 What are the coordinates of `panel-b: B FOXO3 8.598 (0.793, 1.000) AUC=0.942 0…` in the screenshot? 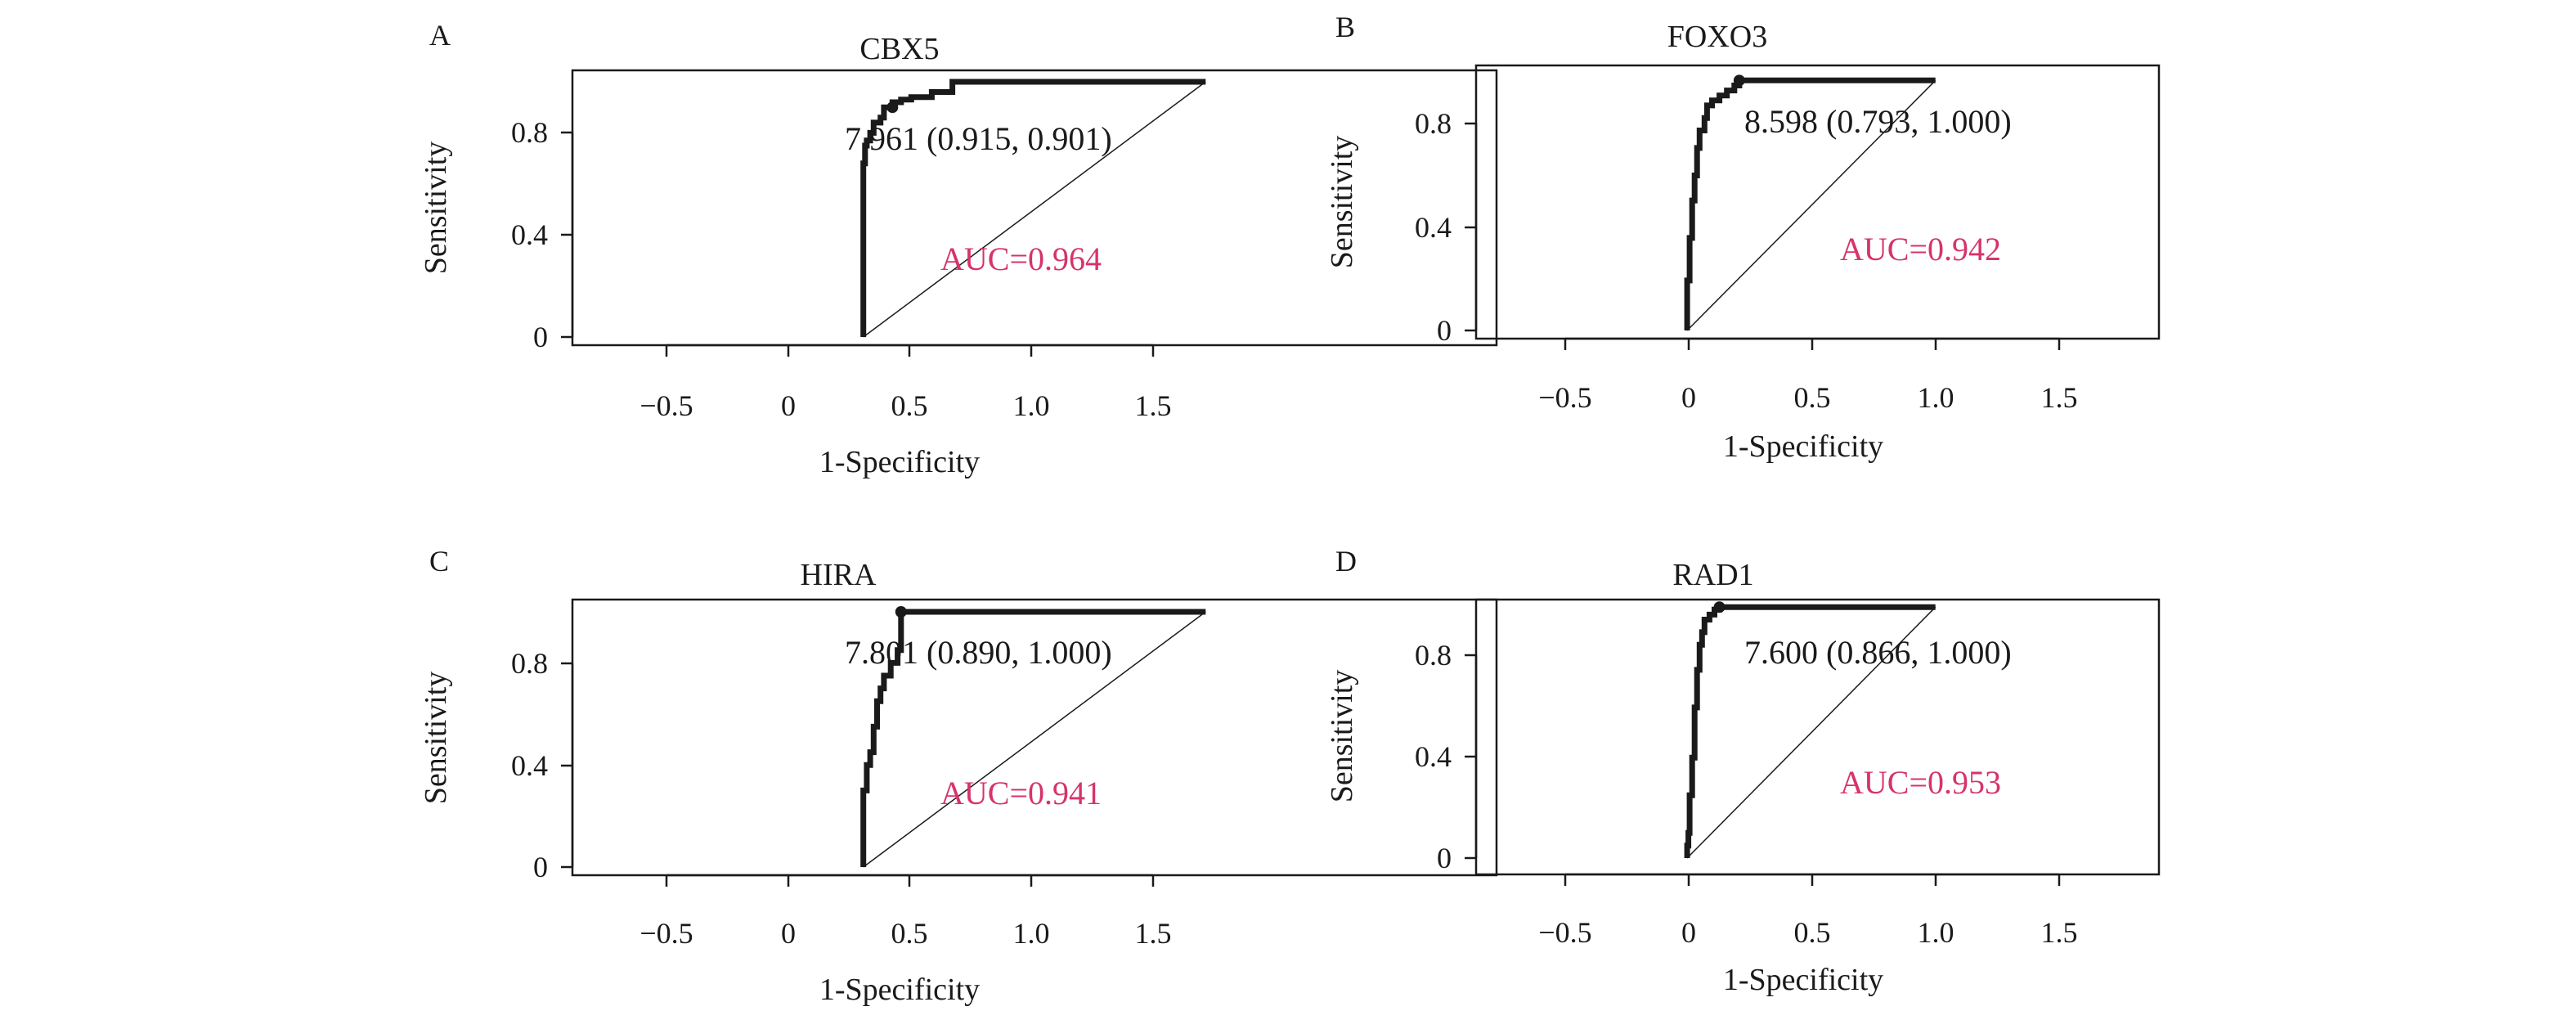 It's located at (1743, 238).